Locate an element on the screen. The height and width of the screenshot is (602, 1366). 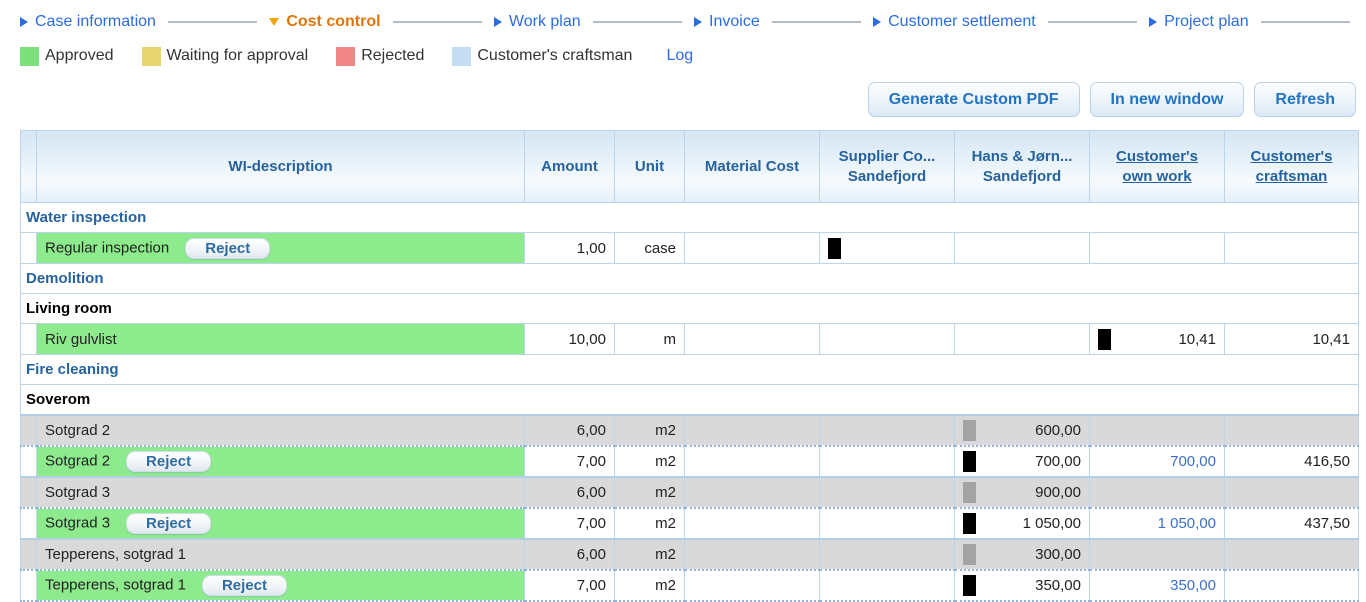
own-work-line2: own work is located at coordinates (1157, 176).